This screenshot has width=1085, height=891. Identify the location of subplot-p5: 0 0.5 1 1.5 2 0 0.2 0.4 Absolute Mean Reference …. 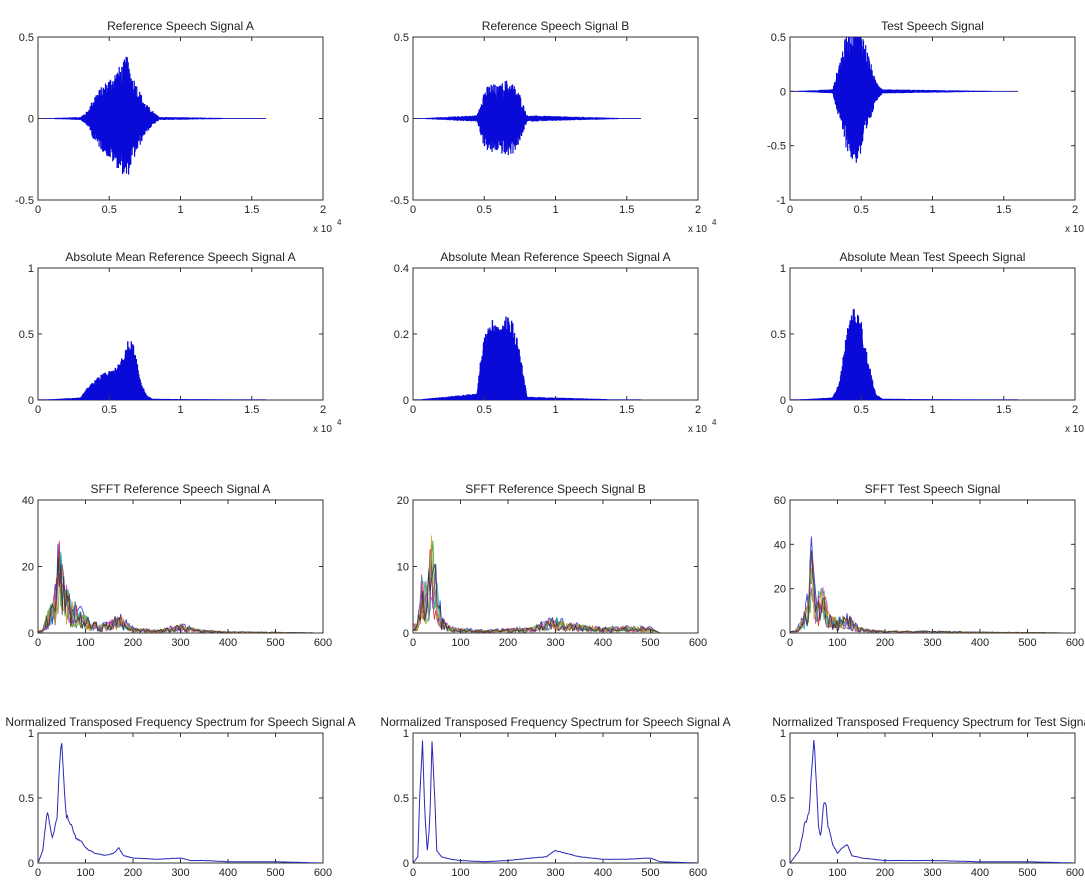
(555, 342).